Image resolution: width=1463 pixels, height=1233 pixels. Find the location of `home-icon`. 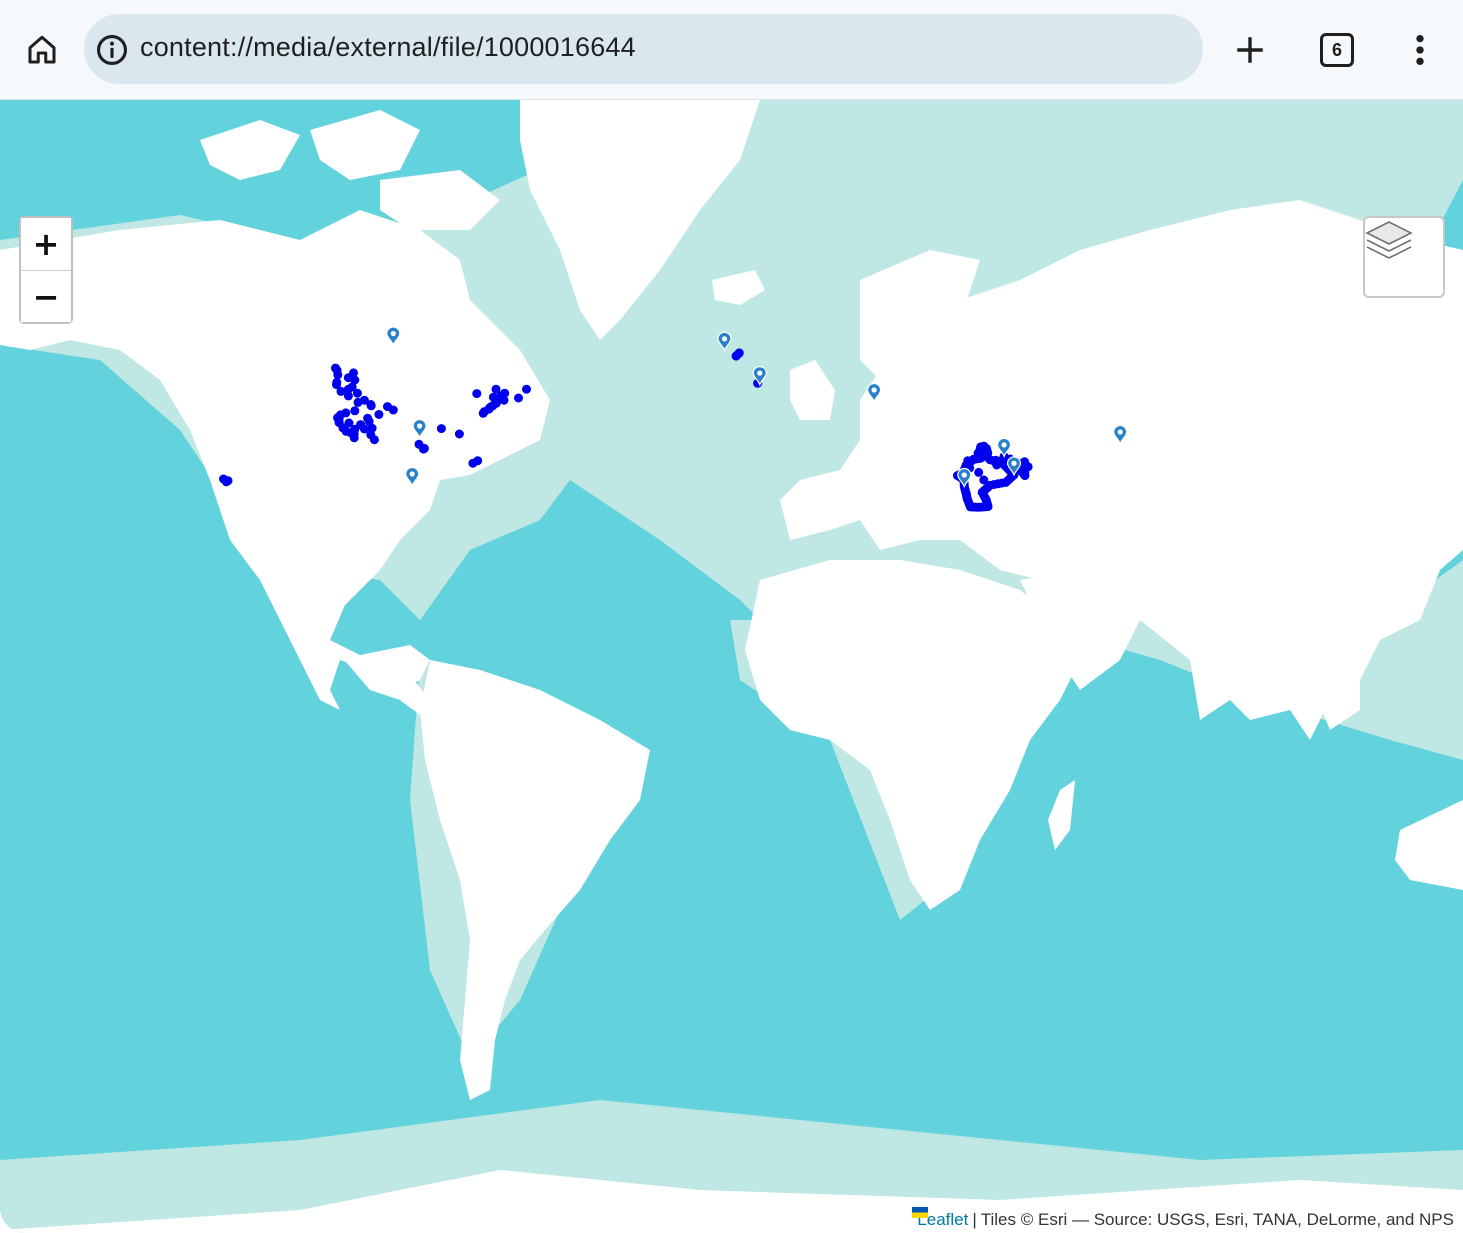

home-icon is located at coordinates (42, 49).